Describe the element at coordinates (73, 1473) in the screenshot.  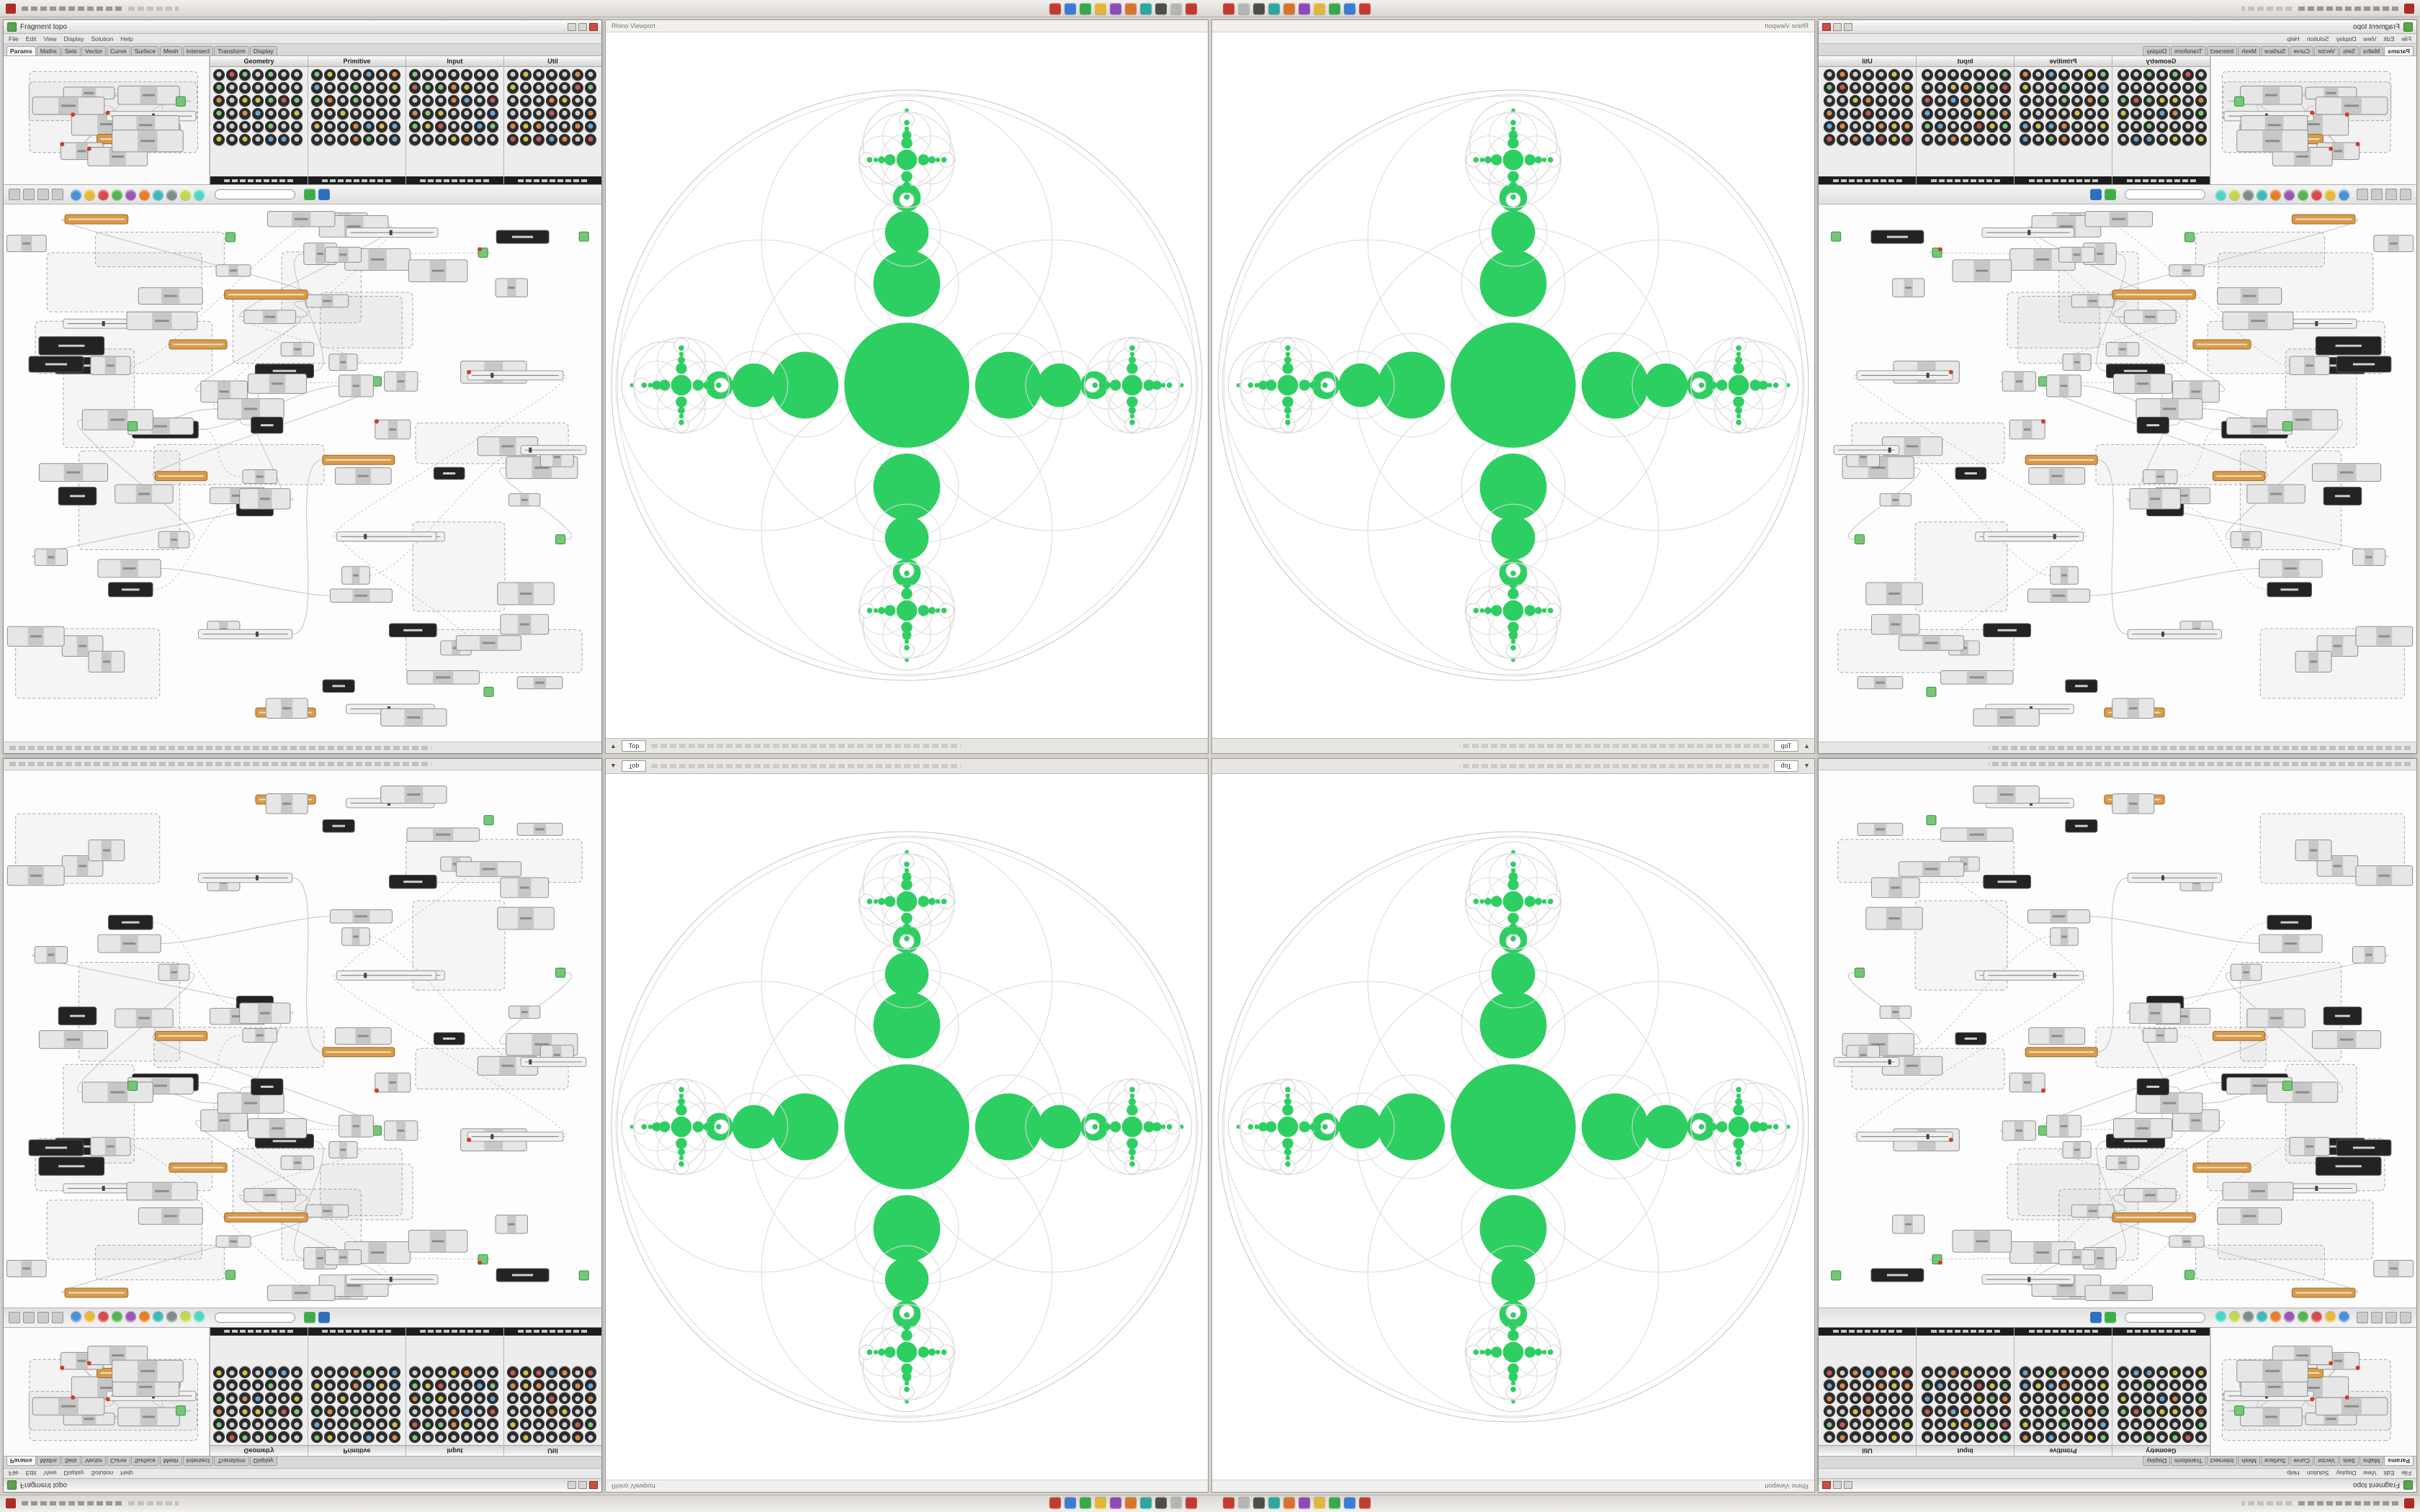
I see `menu-display: Display` at that location.